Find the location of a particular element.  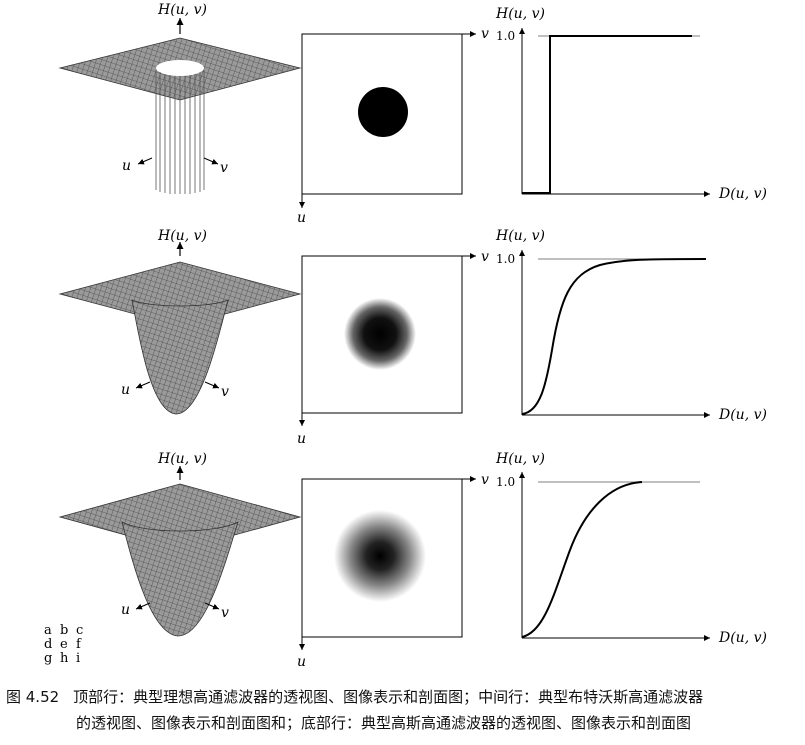

butterworth-profile-axis-y: H(u, v) is located at coordinates (520, 236).